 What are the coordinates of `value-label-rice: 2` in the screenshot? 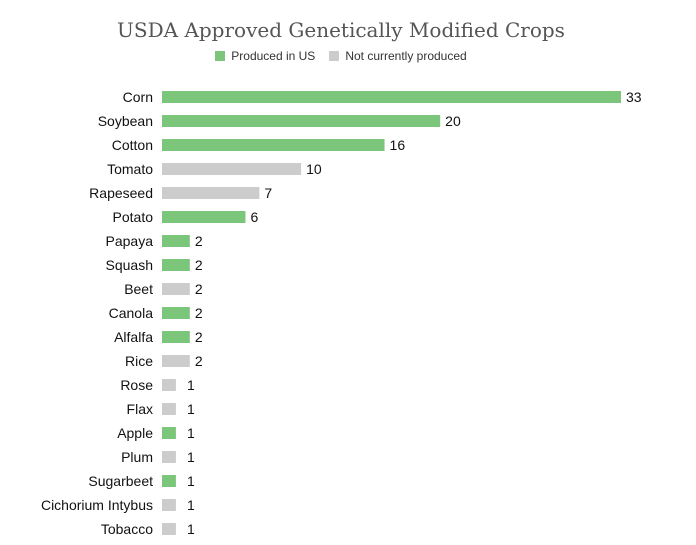 It's located at (199, 361).